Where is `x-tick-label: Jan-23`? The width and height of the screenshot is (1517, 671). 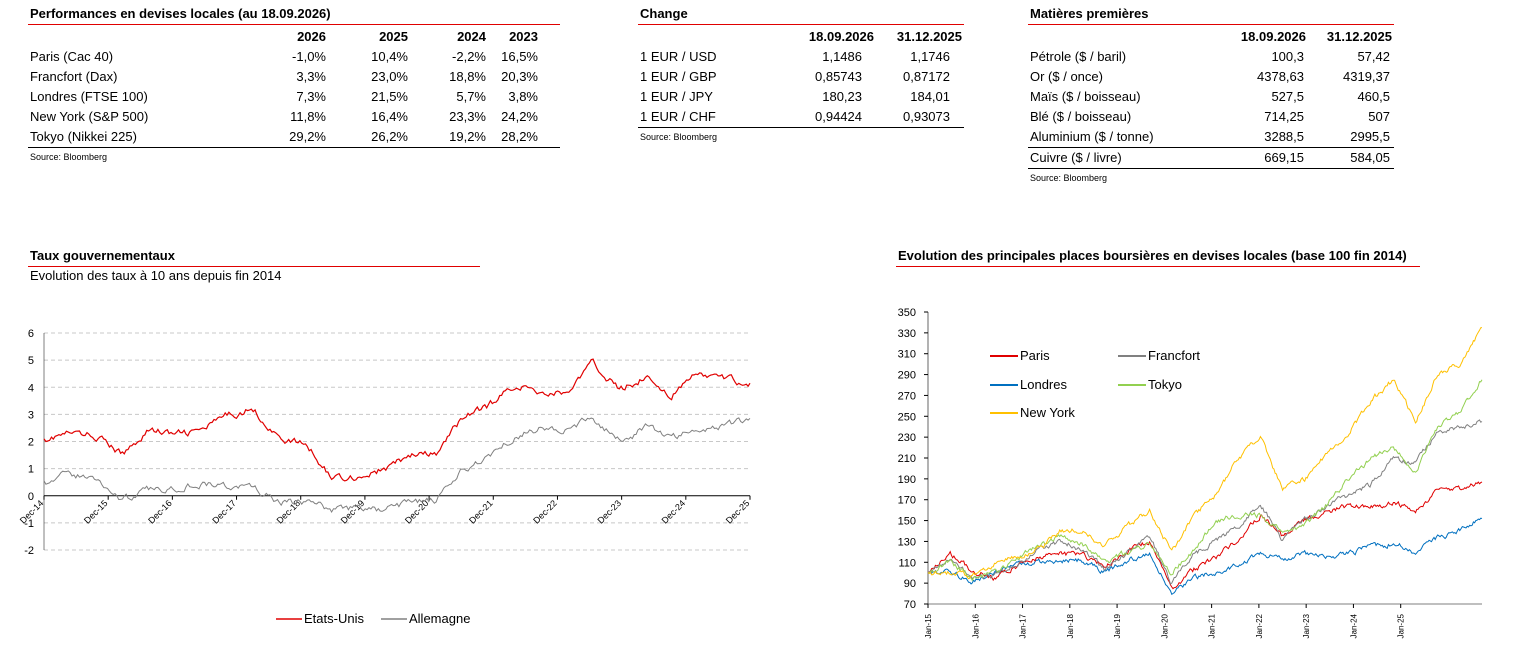 x-tick-label: Jan-23 is located at coordinates (1306, 625).